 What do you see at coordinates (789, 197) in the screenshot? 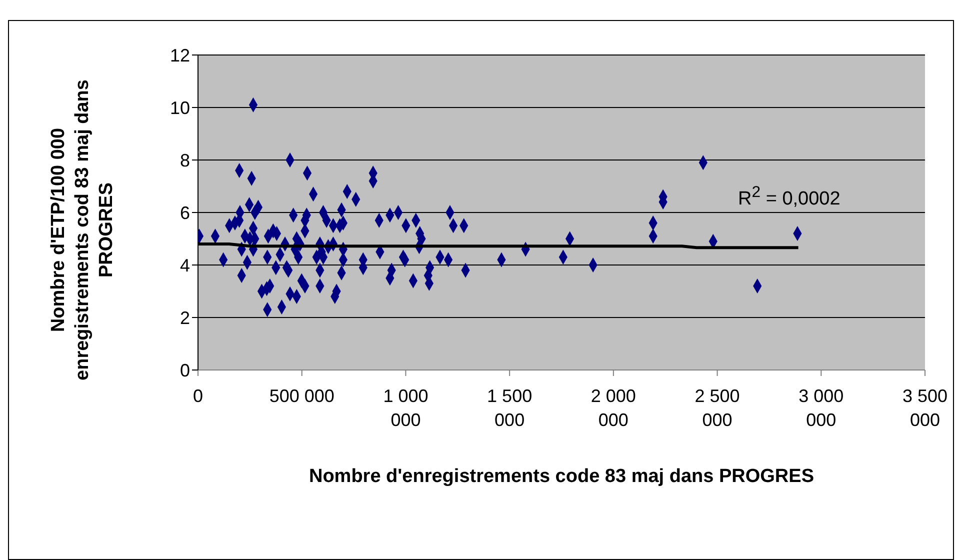
I see `annotation: R$^{2}$ = 0,0002` at bounding box center [789, 197].